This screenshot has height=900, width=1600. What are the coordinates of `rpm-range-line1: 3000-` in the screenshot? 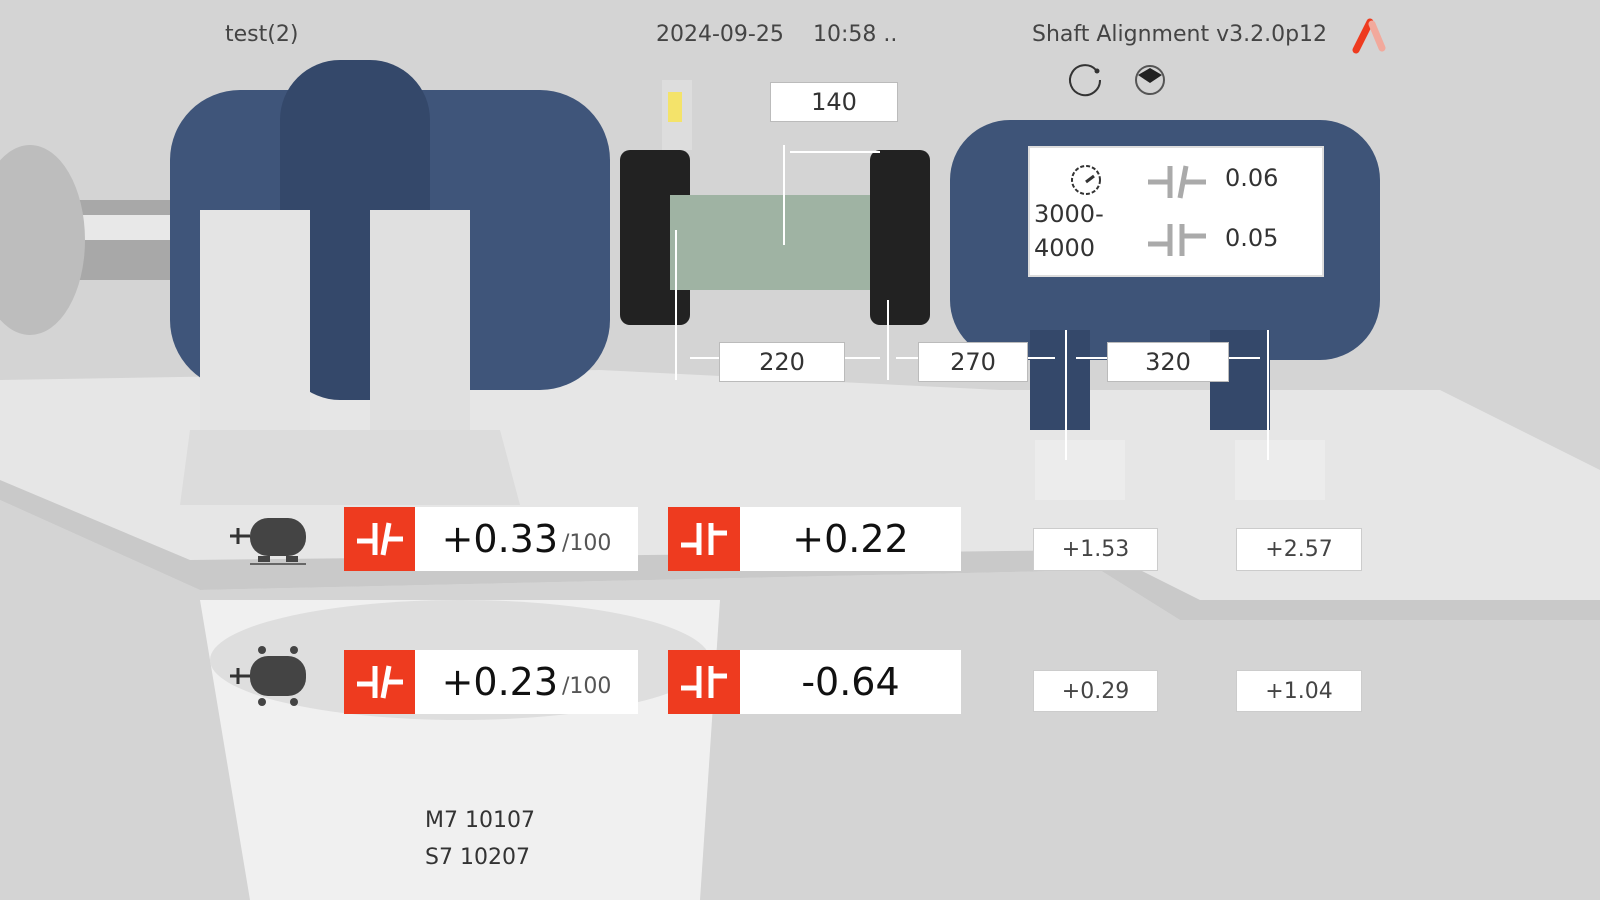 It's located at (1069, 214).